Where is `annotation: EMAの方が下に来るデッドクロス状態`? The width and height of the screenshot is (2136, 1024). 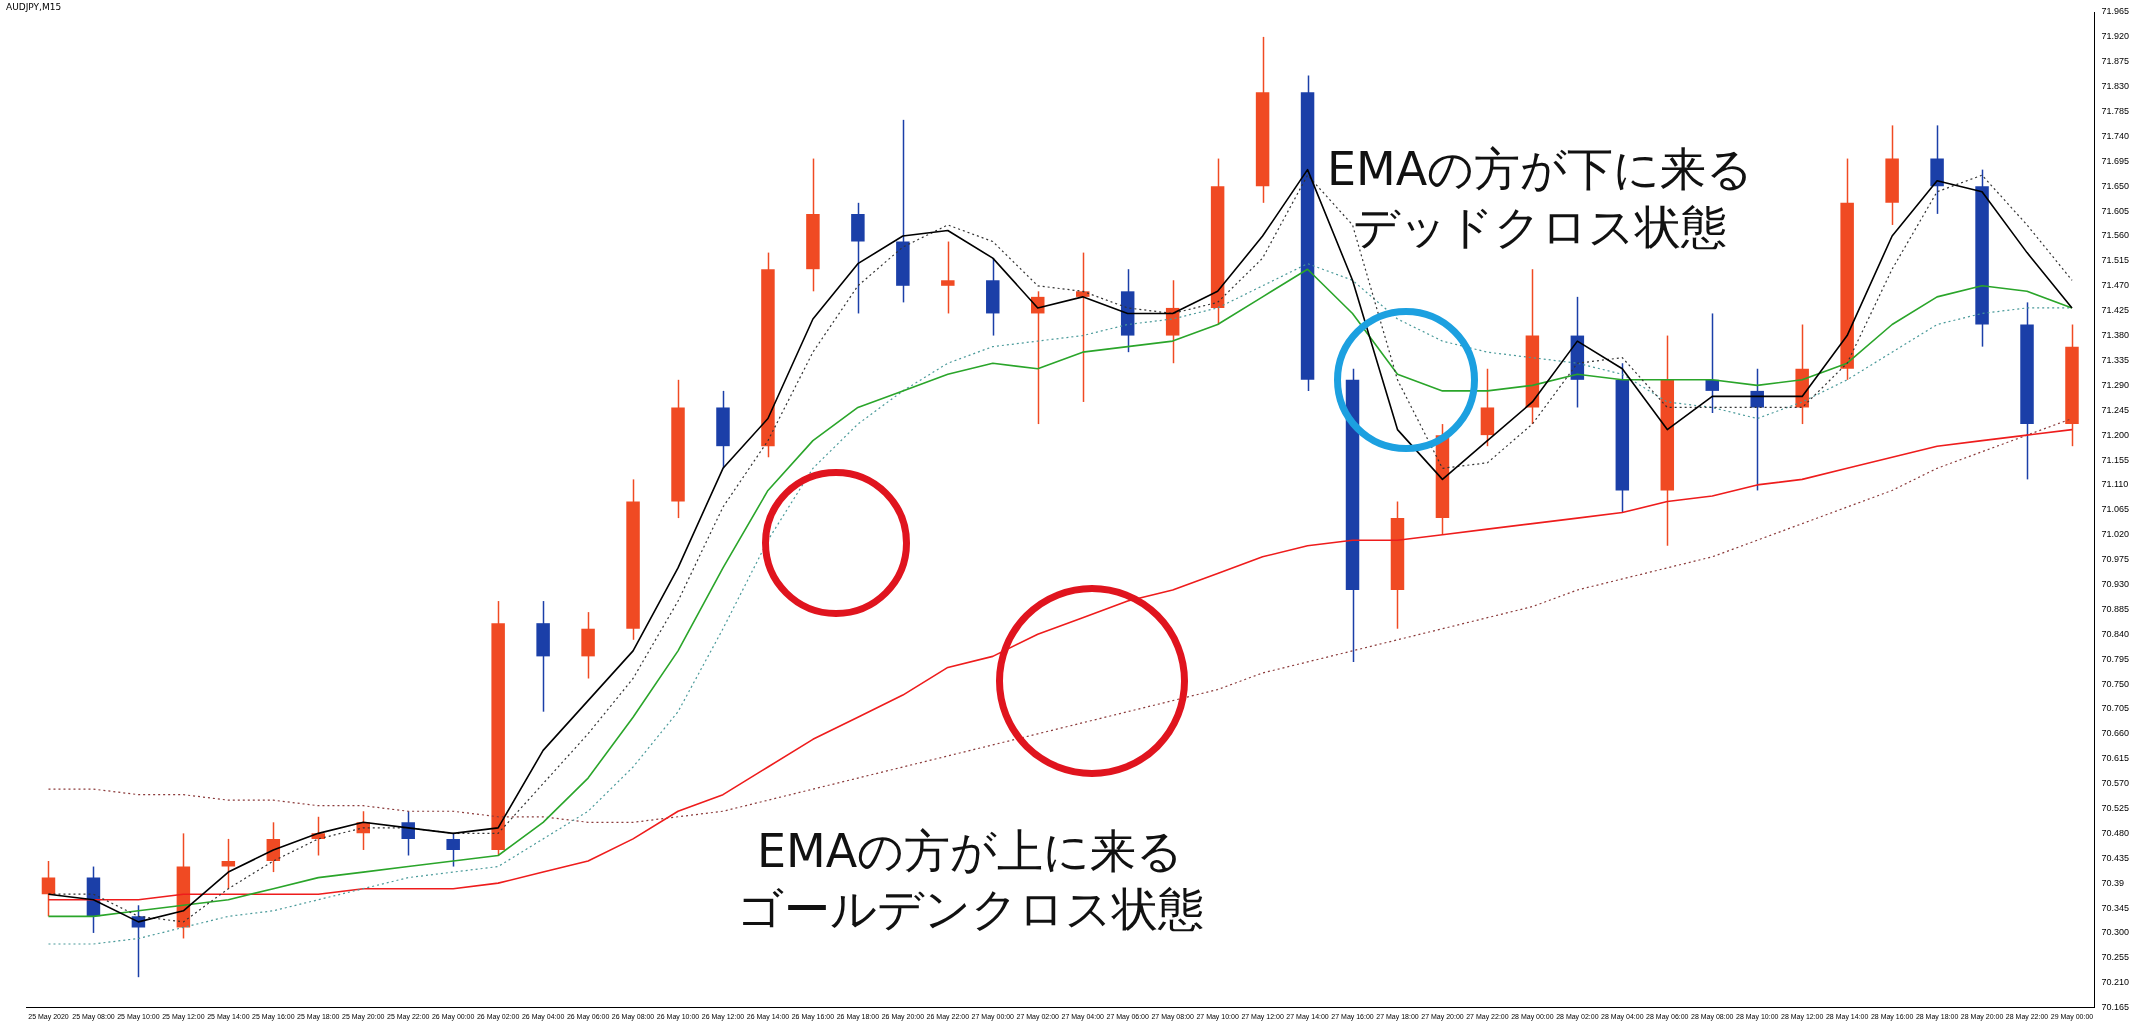
annotation: EMAの方が下に来るデッドクロス状態 is located at coordinates (1540, 198).